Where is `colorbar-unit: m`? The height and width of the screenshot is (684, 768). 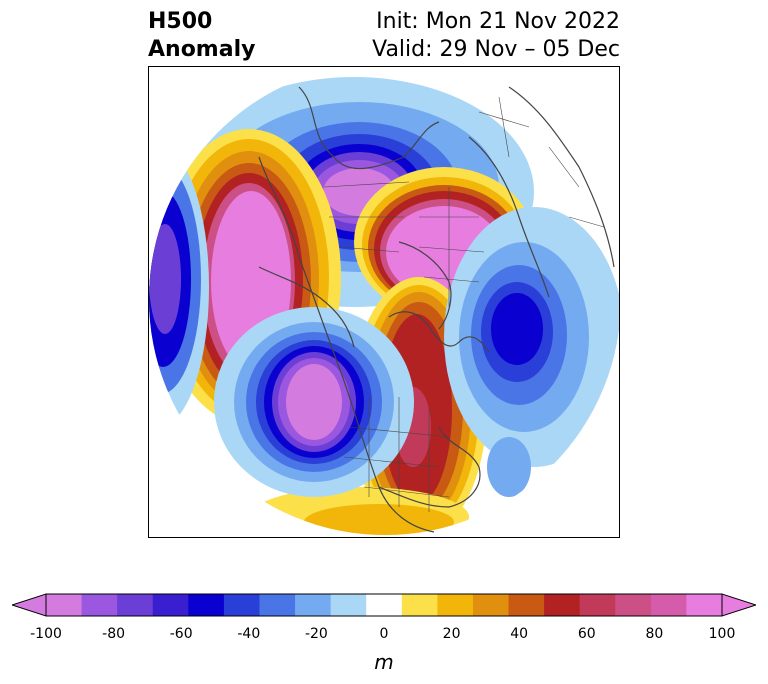 colorbar-unit: m is located at coordinates (384, 662).